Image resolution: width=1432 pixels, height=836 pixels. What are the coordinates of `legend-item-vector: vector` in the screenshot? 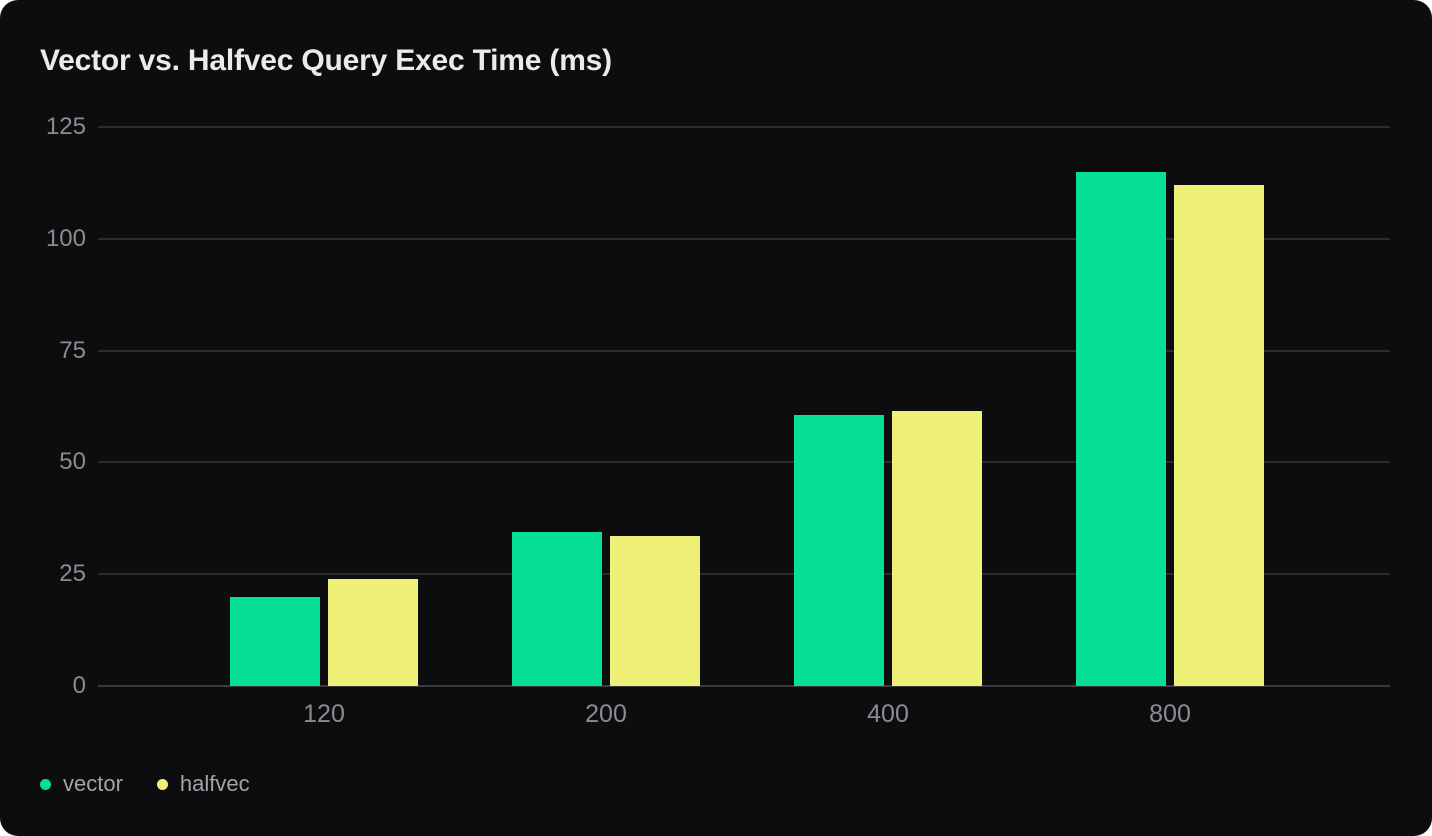 It's located at (81, 784).